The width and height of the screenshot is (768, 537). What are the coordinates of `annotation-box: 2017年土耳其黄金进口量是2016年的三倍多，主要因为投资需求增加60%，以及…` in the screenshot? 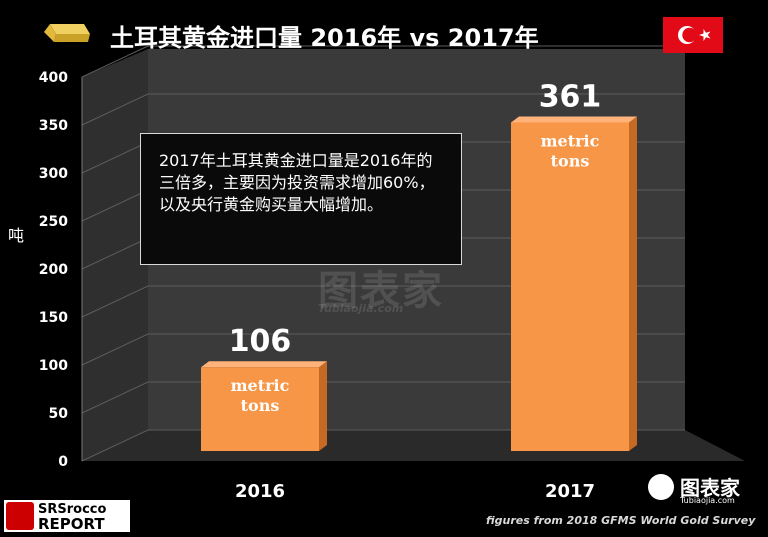 It's located at (301, 199).